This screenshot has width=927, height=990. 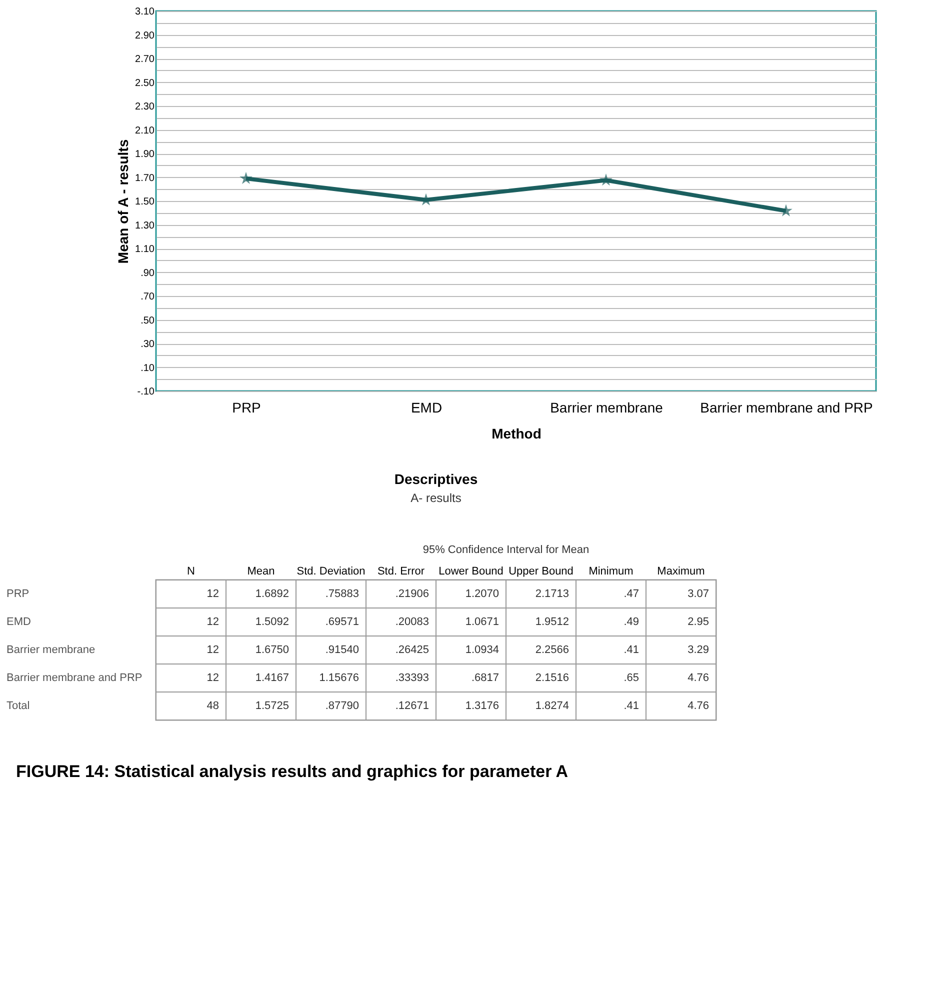 What do you see at coordinates (506, 550) in the screenshot?
I see `text: 95% Confidence Interval for Mean` at bounding box center [506, 550].